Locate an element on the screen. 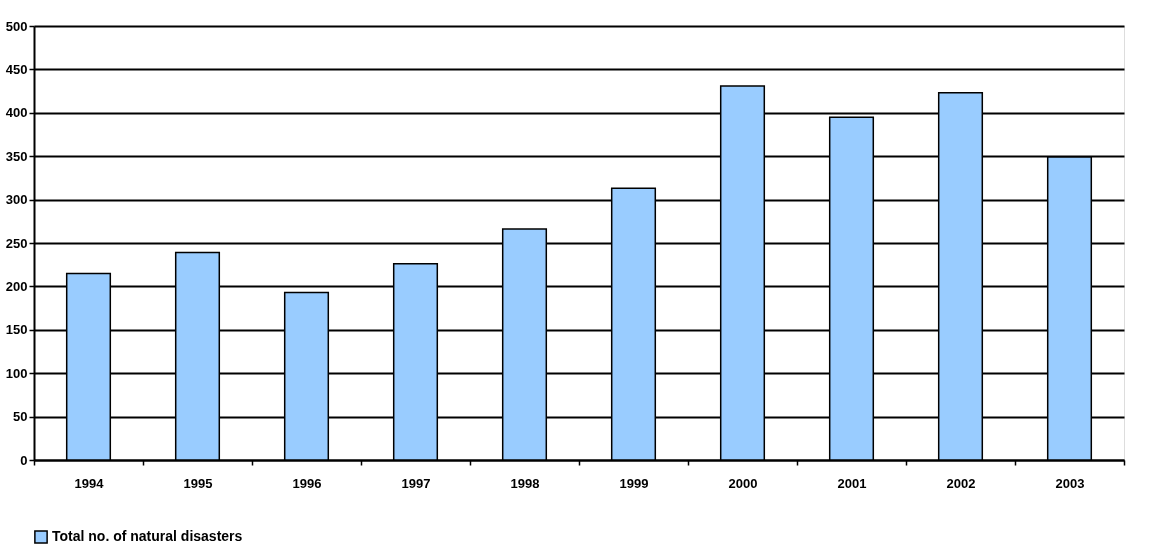 The image size is (1165, 556). y-tick-label: 500 is located at coordinates (16, 26).